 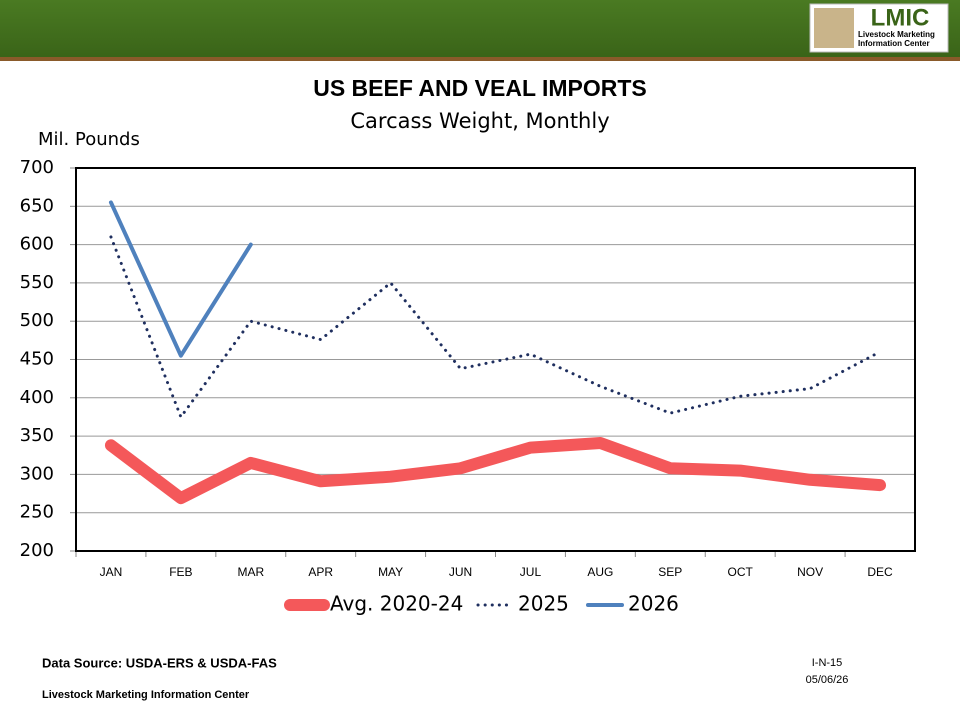 What do you see at coordinates (37, 320) in the screenshot?
I see `y-tick-label: 500` at bounding box center [37, 320].